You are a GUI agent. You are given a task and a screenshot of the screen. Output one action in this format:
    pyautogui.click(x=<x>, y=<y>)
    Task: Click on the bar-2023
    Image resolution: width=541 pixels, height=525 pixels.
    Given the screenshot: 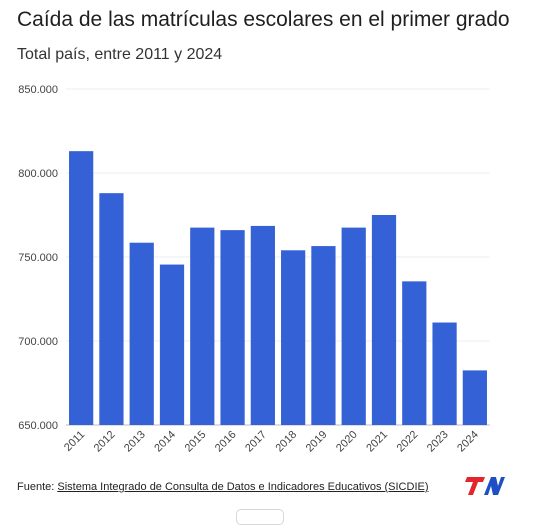 What is the action you would take?
    pyautogui.click(x=444, y=373)
    